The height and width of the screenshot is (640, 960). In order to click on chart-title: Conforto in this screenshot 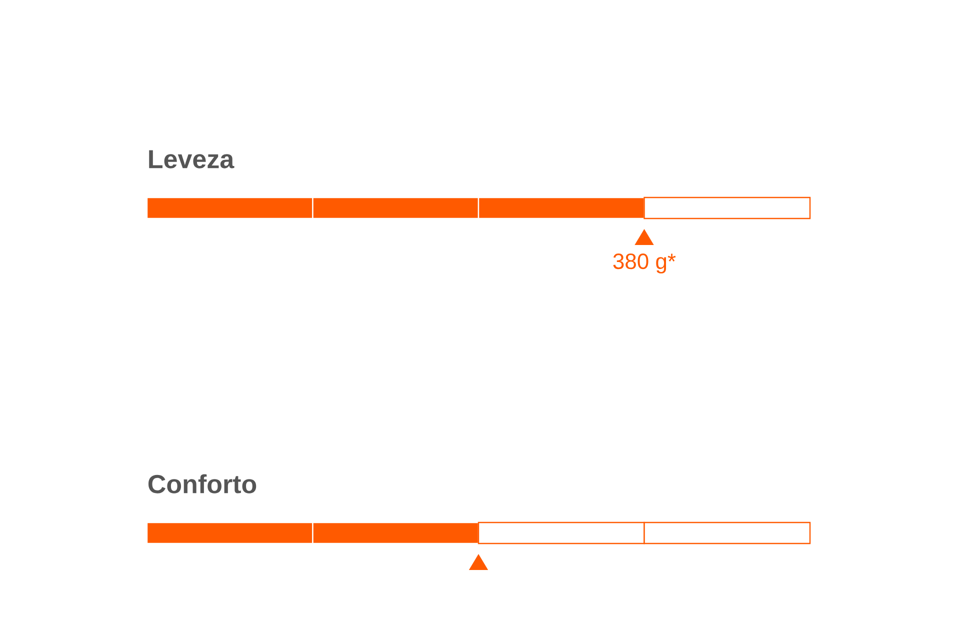, I will do `click(202, 484)`.